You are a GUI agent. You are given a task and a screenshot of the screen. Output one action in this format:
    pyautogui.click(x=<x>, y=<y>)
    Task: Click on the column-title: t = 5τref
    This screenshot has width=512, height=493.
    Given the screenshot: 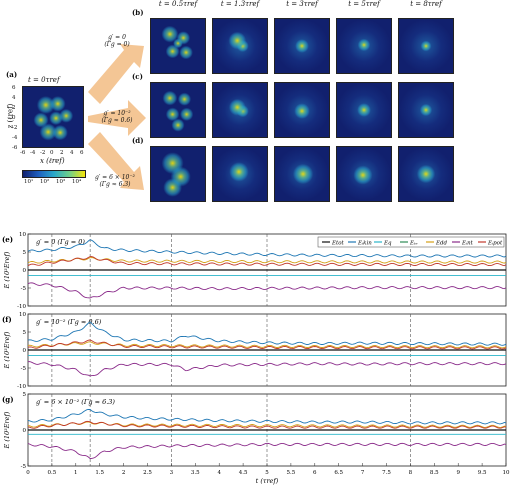 What is the action you would take?
    pyautogui.click(x=364, y=4)
    